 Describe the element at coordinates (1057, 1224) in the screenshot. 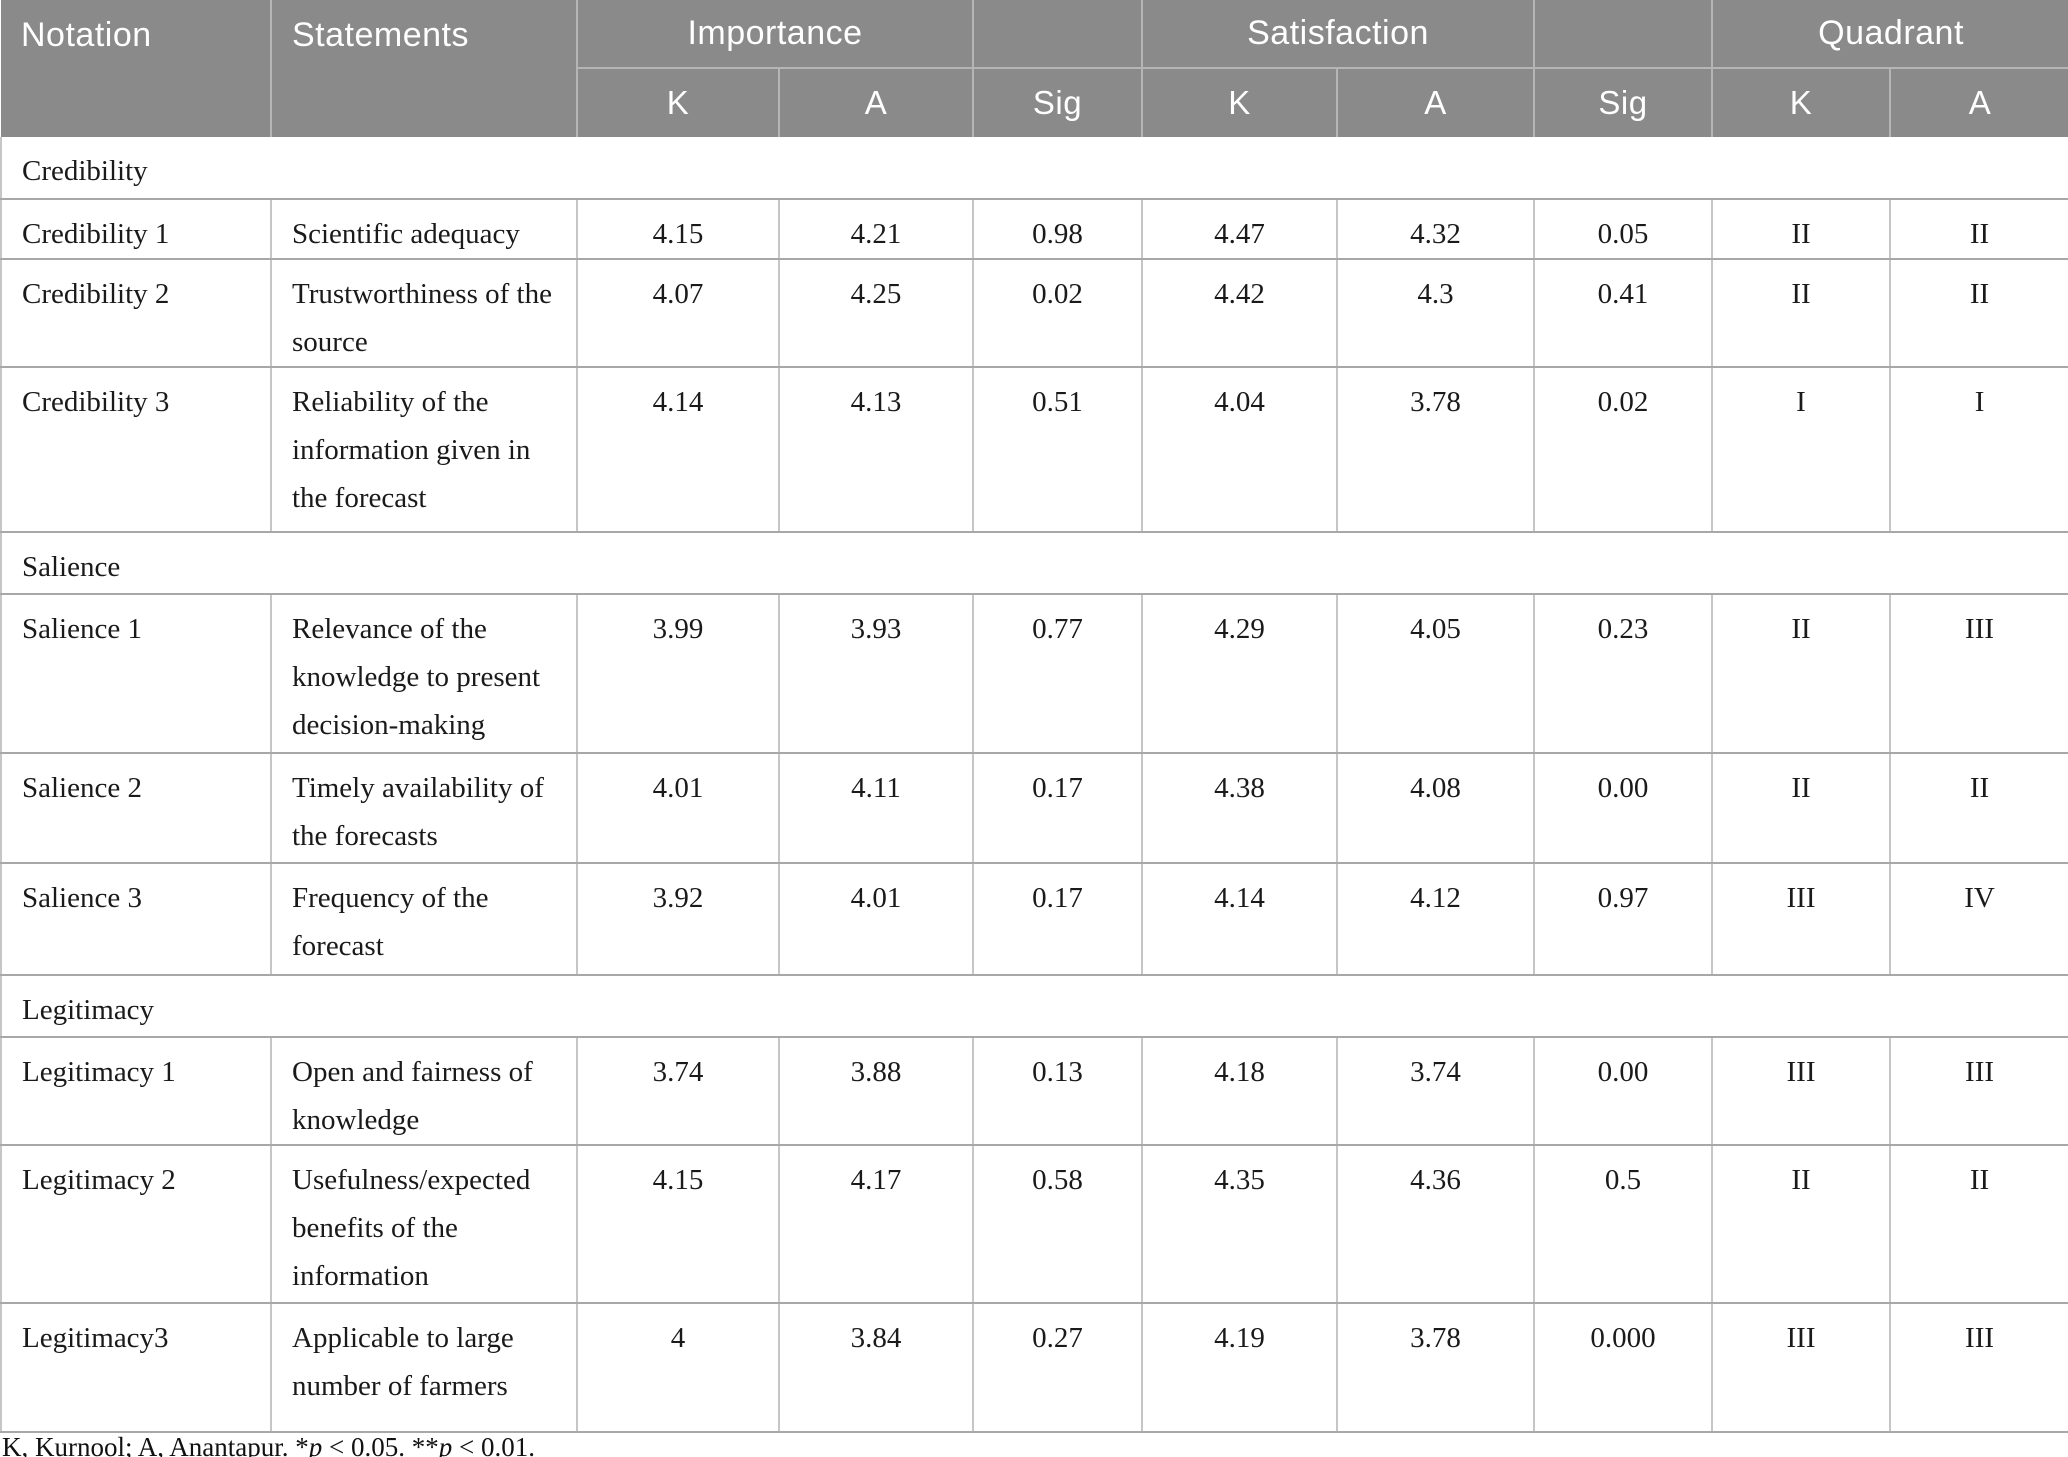

I see `cell-importance-sig: 0.58` at that location.